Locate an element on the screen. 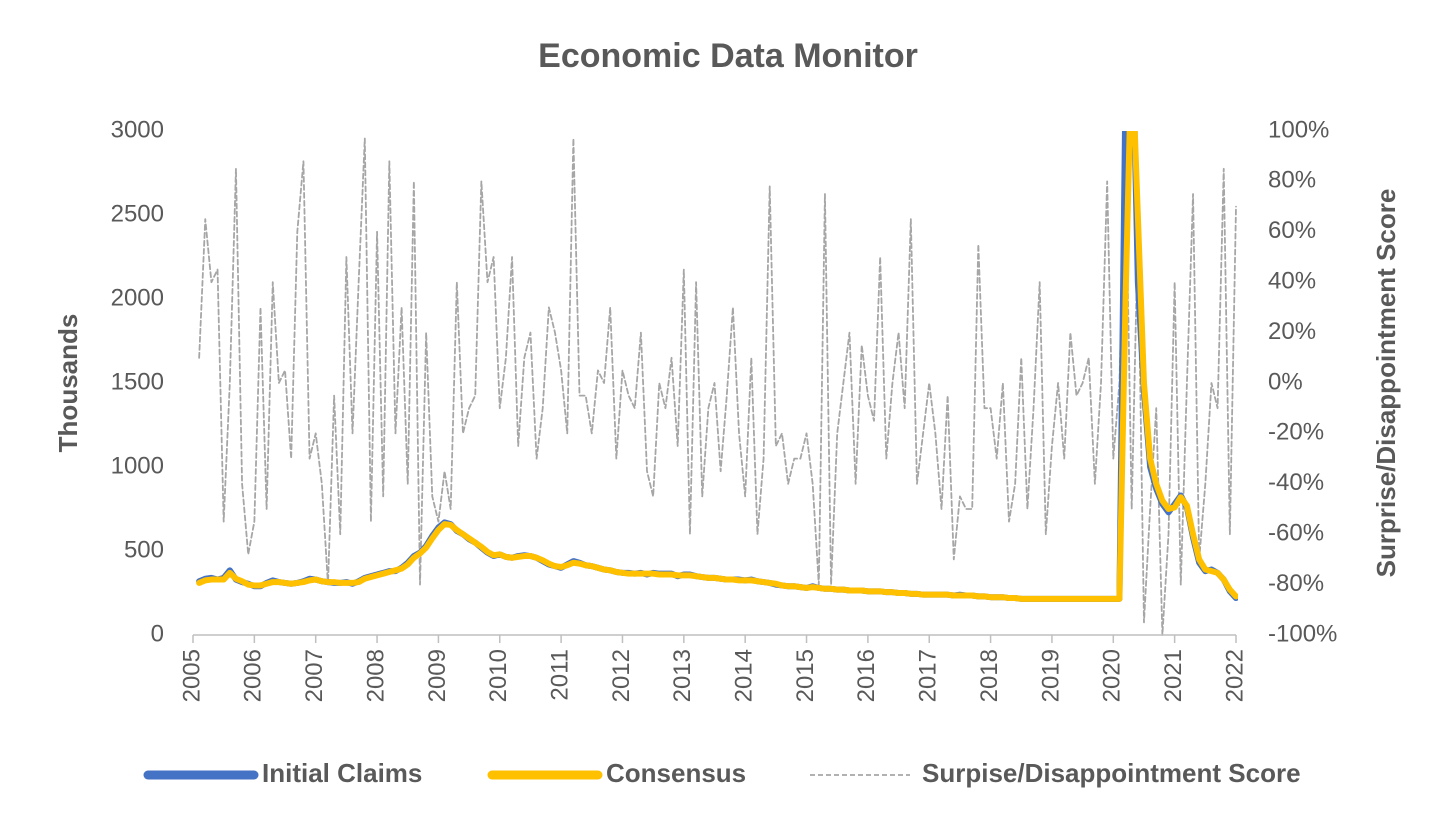 The image size is (1456, 829). y2-tick-label: 40% is located at coordinates (1292, 281).